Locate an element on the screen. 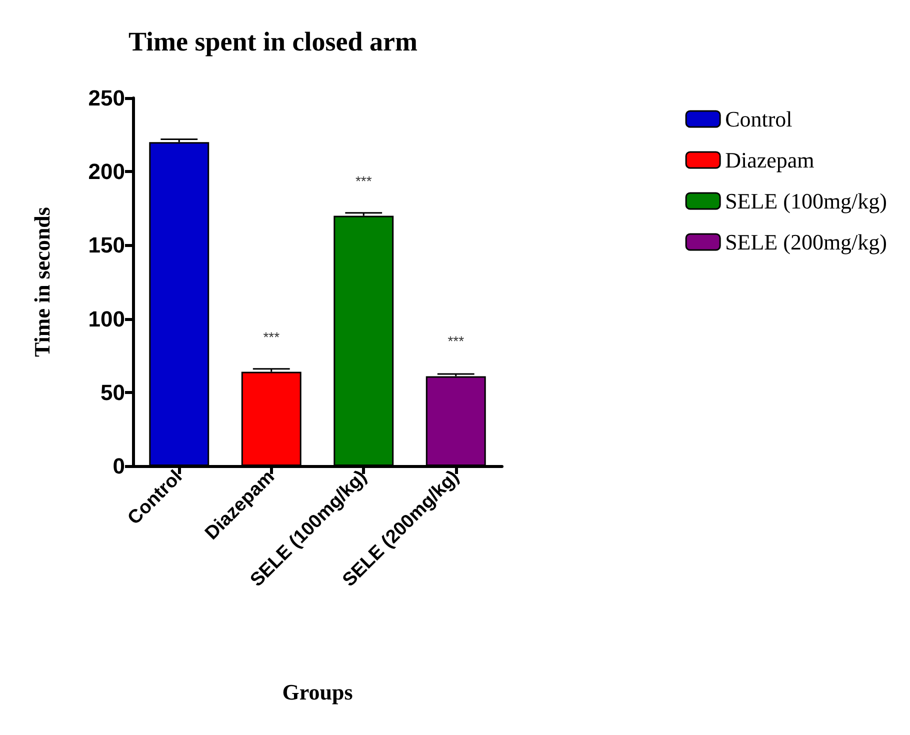 Image resolution: width=910 pixels, height=735 pixels. chart-title: Time spent in closed arm is located at coordinates (273, 41).